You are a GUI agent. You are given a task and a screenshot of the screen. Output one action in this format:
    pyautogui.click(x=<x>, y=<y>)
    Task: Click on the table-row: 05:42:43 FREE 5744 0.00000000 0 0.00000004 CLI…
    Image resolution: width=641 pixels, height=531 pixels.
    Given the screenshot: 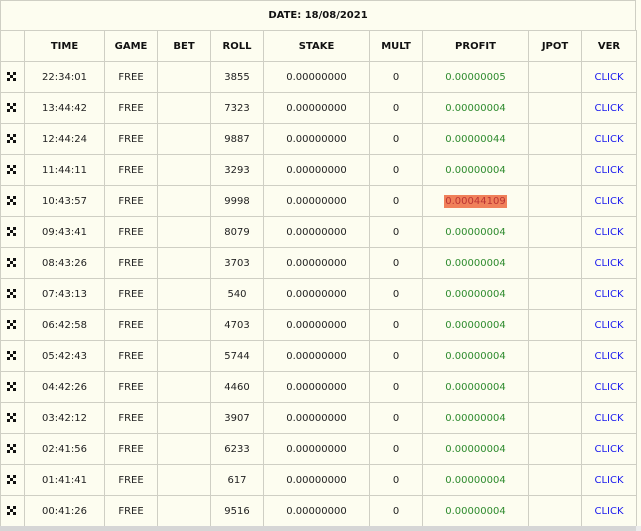 What is the action you would take?
    pyautogui.click(x=318, y=356)
    